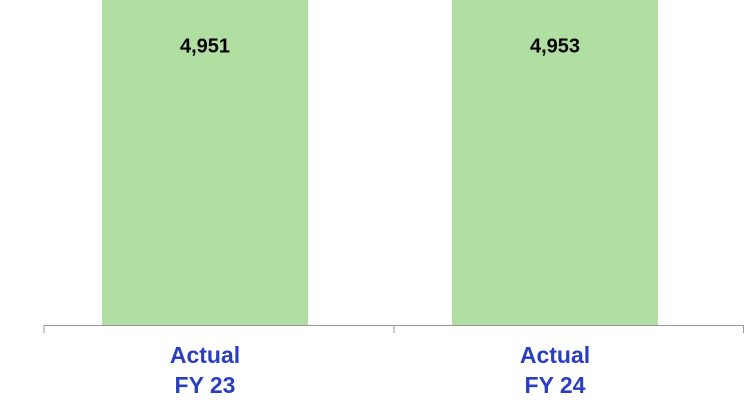 The width and height of the screenshot is (744, 405). What do you see at coordinates (555, 46) in the screenshot?
I see `value-label: 4,953` at bounding box center [555, 46].